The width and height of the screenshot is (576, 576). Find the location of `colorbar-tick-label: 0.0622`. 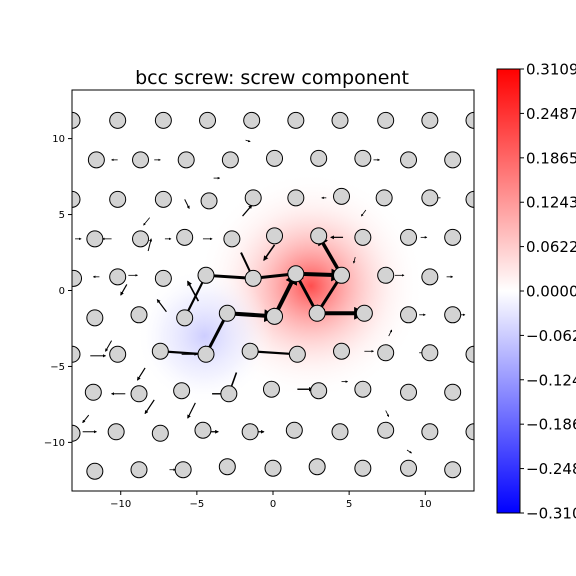

colorbar-tick-label: 0.0622 is located at coordinates (551, 247).